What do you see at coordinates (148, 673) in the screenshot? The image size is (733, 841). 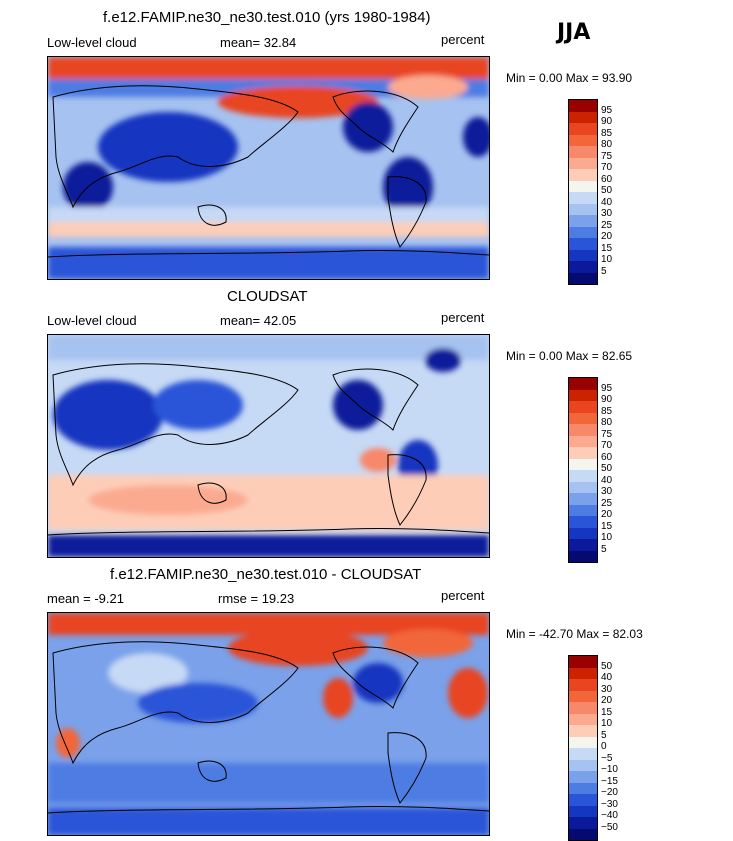 I see `map-3-asia-light` at bounding box center [148, 673].